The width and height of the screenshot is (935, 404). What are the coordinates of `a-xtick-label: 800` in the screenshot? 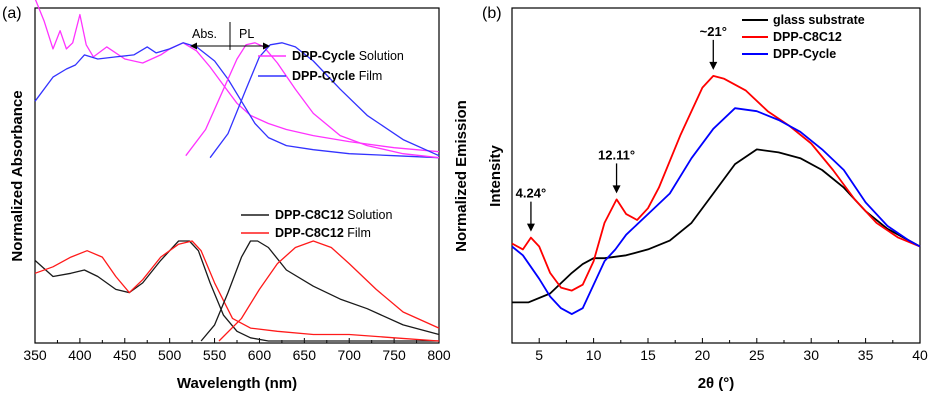 It's located at (439, 355).